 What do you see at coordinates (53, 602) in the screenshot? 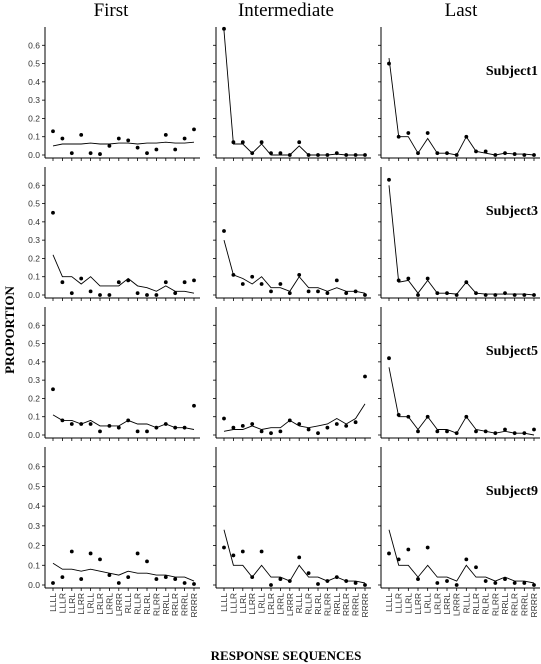
I see `x-tick-label: LLLL` at bounding box center [53, 602].